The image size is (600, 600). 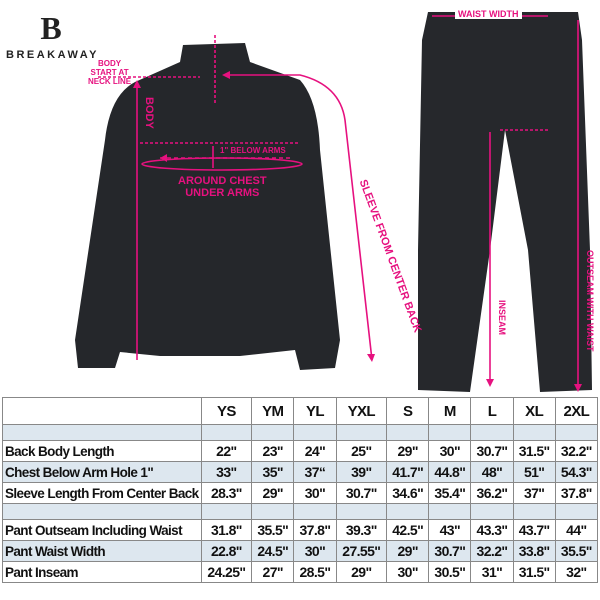 I want to click on measurement-value: 39", so click(x=361, y=472).